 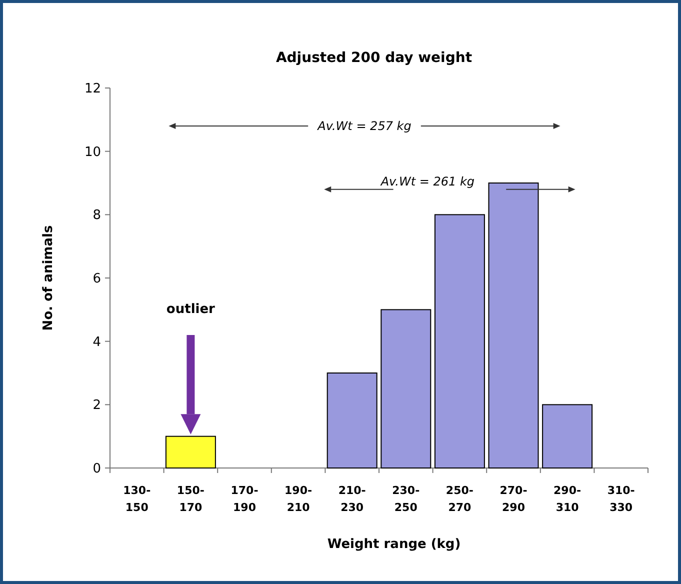 What do you see at coordinates (568, 499) in the screenshot?
I see `x-tick-label: 290-310` at bounding box center [568, 499].